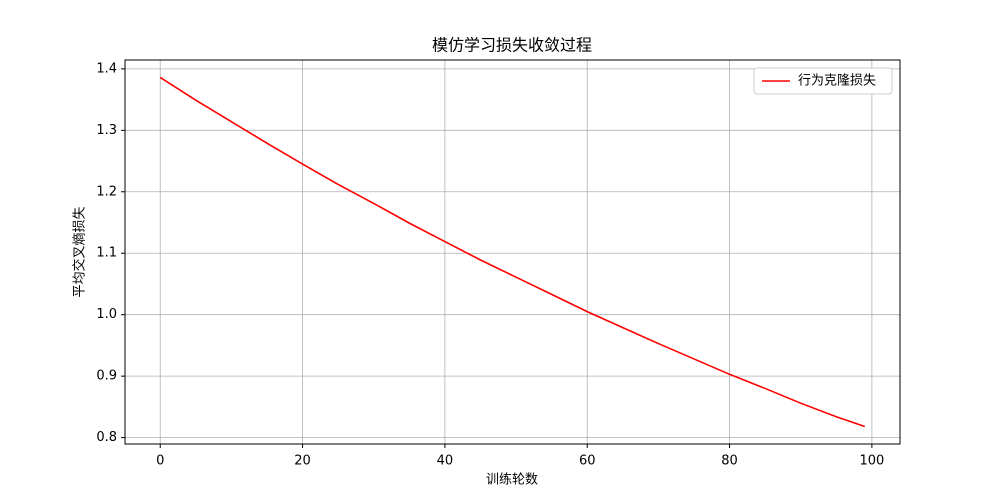 The image size is (1000, 500). What do you see at coordinates (80, 251) in the screenshot?
I see `y-axis-label: 平均交叉熵损失` at bounding box center [80, 251].